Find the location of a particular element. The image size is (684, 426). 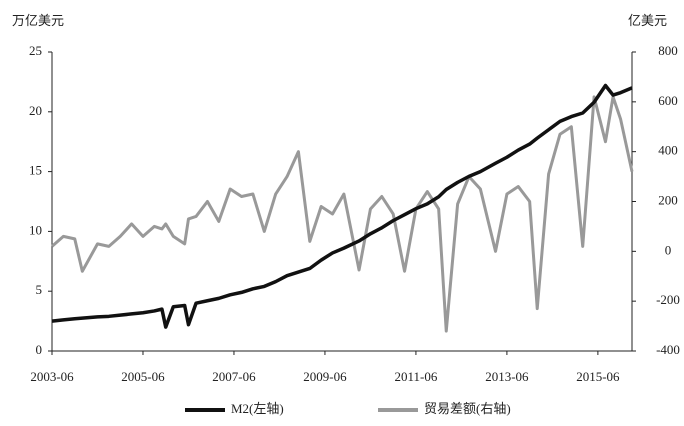

y2-tick-label: 200 is located at coordinates (668, 199).